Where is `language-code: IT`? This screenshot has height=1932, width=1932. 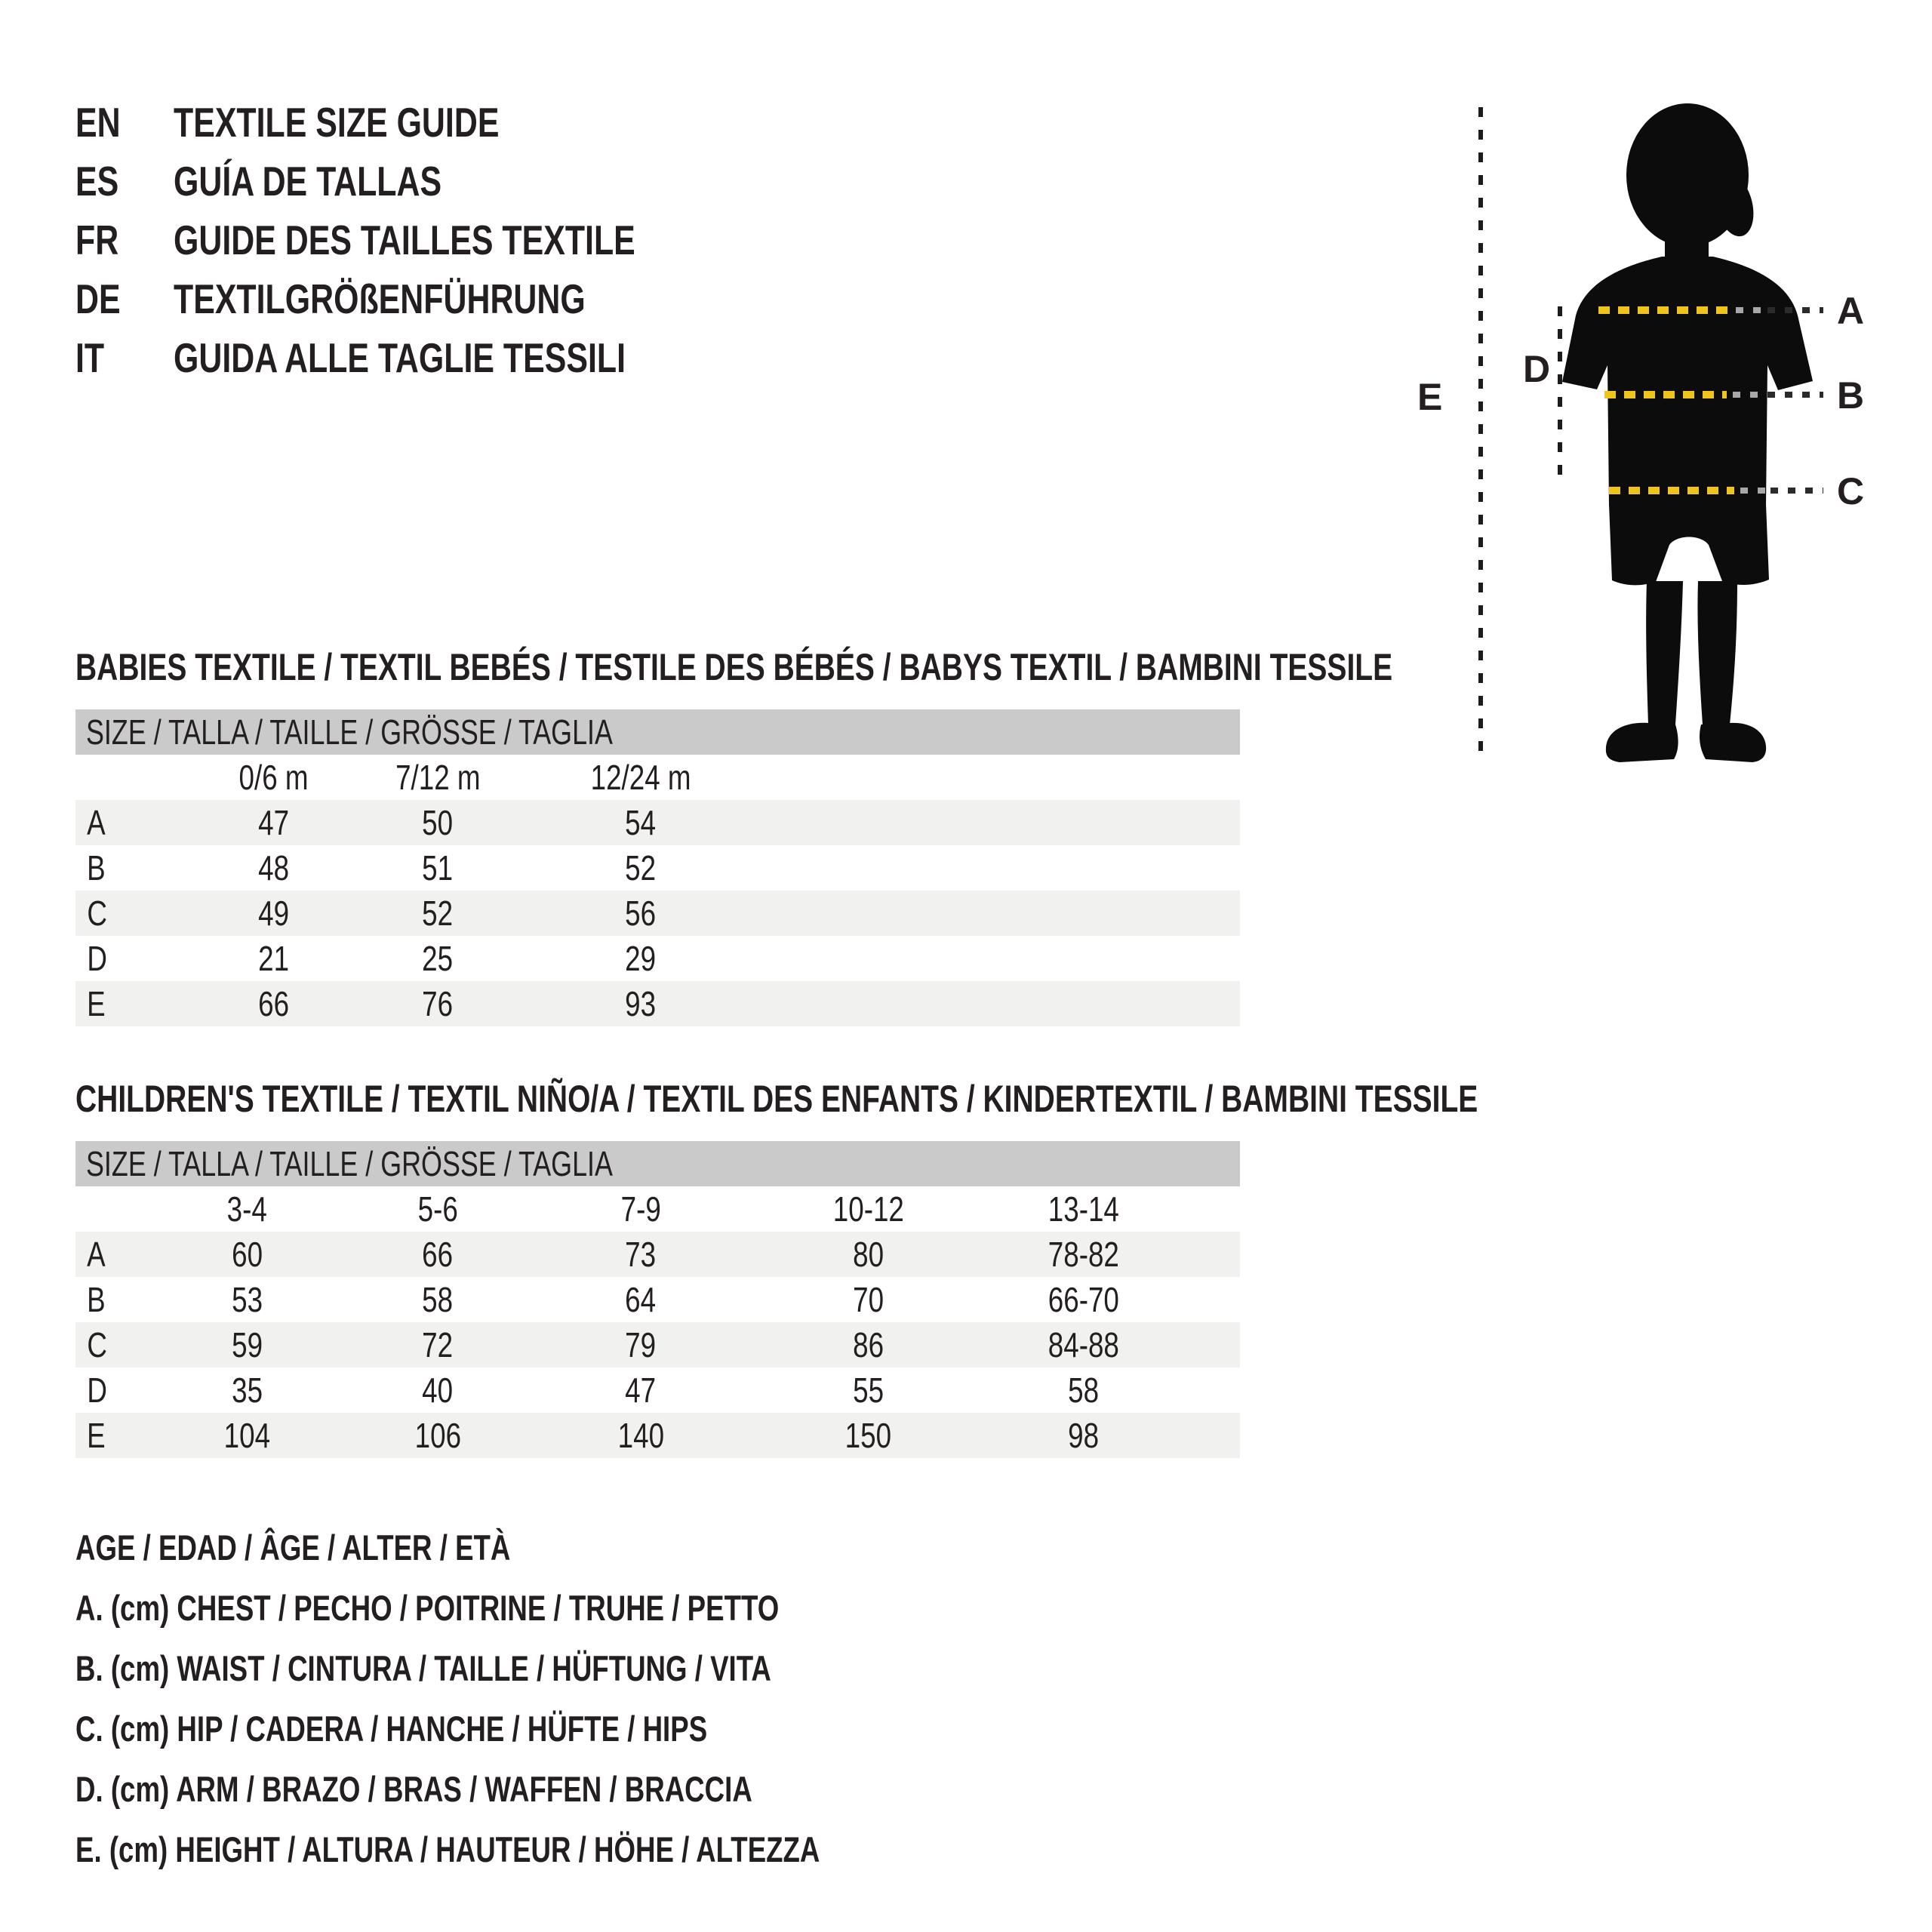 language-code: IT is located at coordinates (90, 357).